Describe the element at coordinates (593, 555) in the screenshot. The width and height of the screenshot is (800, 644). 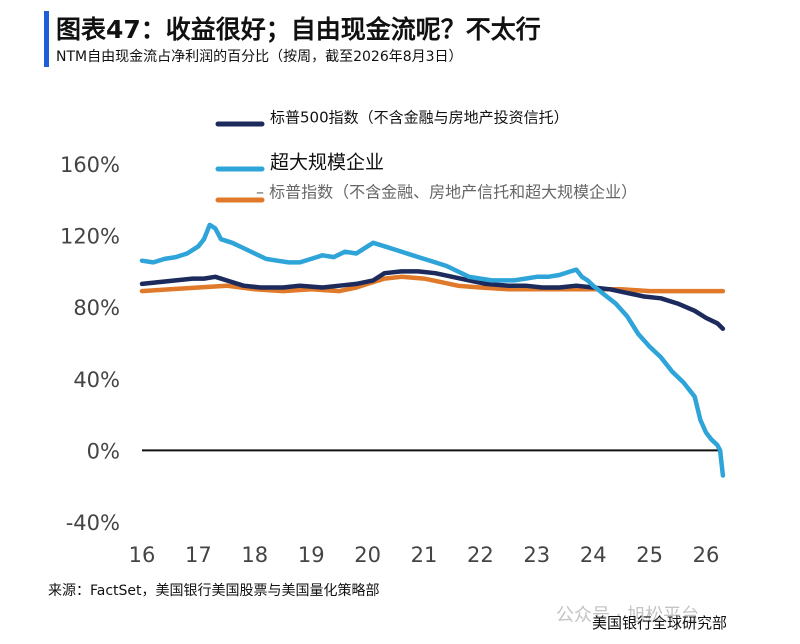
I see `x-tick-label: 24` at that location.